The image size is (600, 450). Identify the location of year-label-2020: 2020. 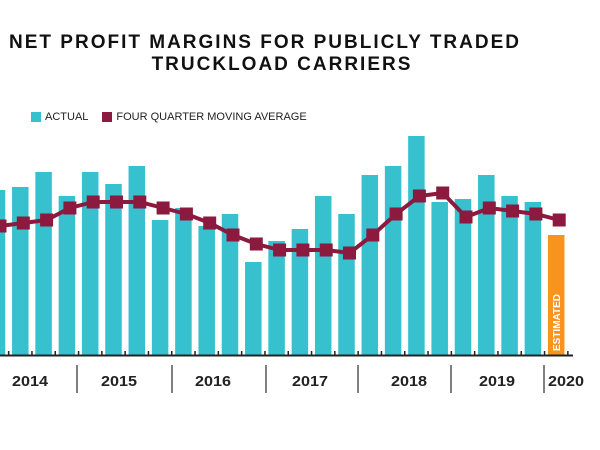
(566, 381).